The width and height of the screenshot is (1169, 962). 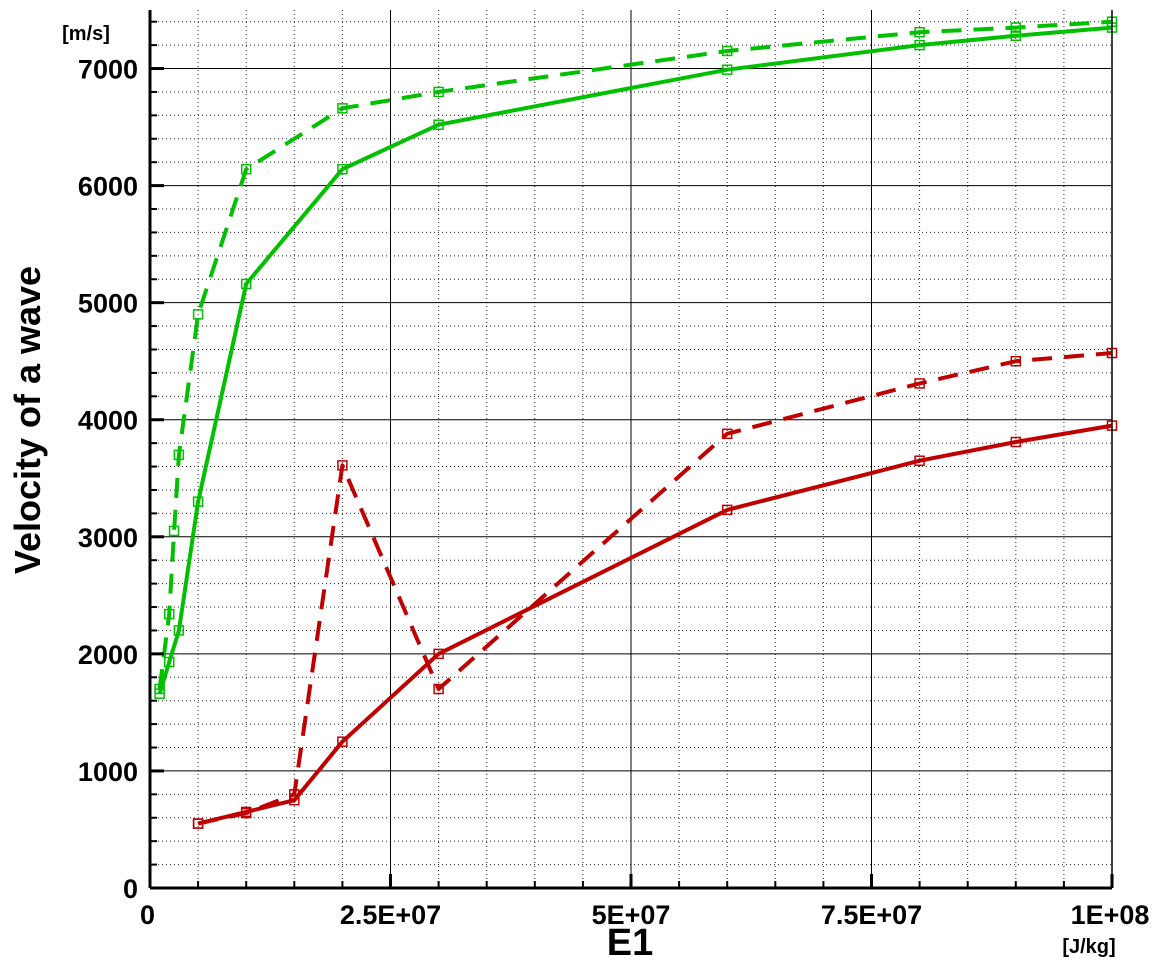 I want to click on y-tick-label: 7000, so click(x=108, y=70).